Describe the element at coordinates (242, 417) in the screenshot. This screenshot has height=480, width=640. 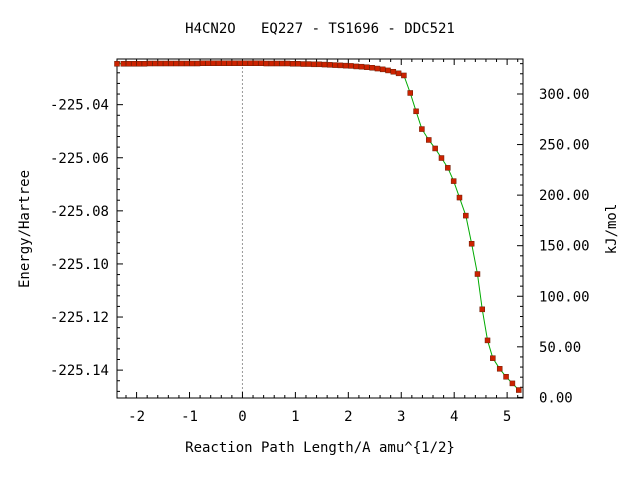
I see `x-tick-label: 0` at that location.